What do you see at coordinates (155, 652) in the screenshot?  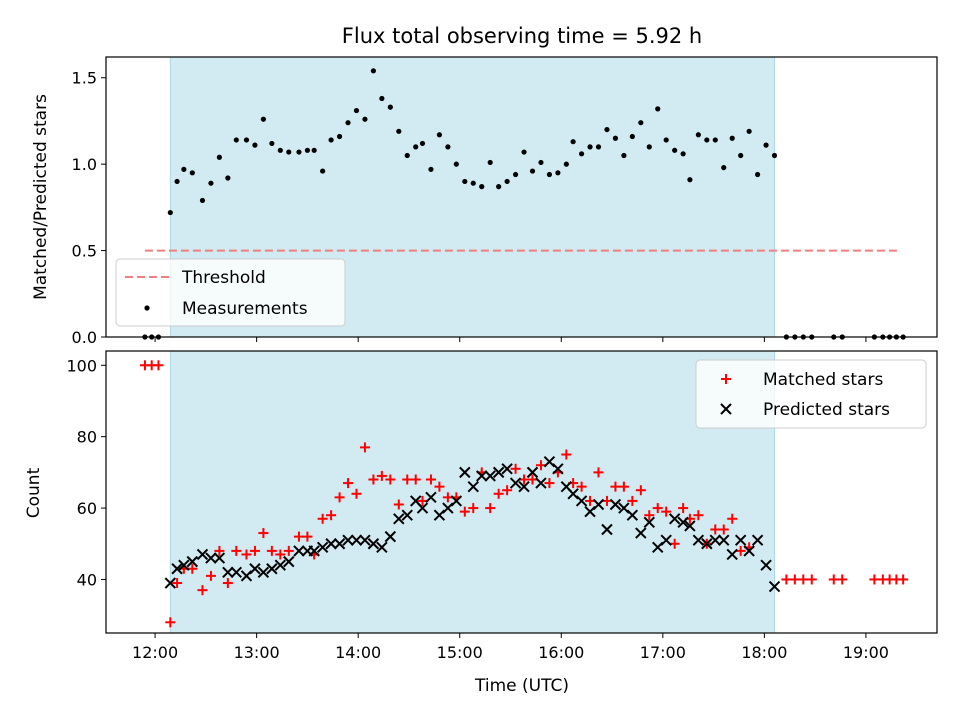 I see `x-tick-label: 12:00` at bounding box center [155, 652].